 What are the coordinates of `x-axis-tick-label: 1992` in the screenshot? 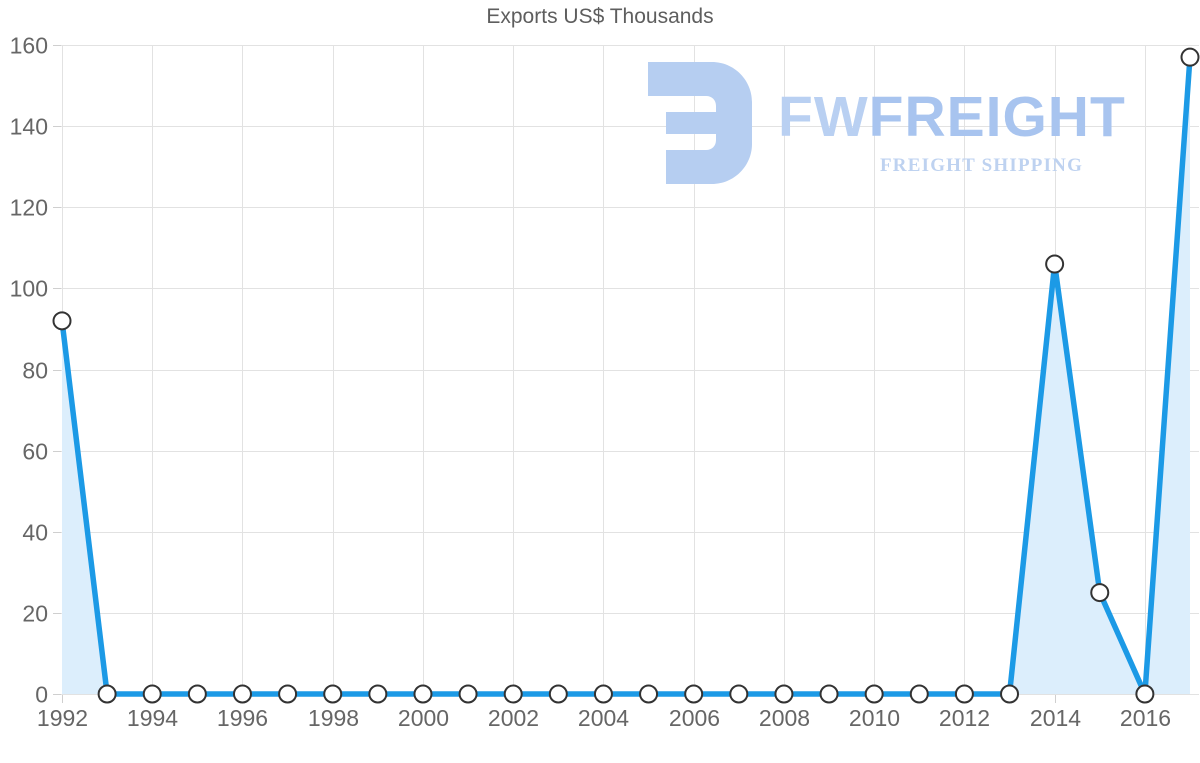 It's located at (62, 718).